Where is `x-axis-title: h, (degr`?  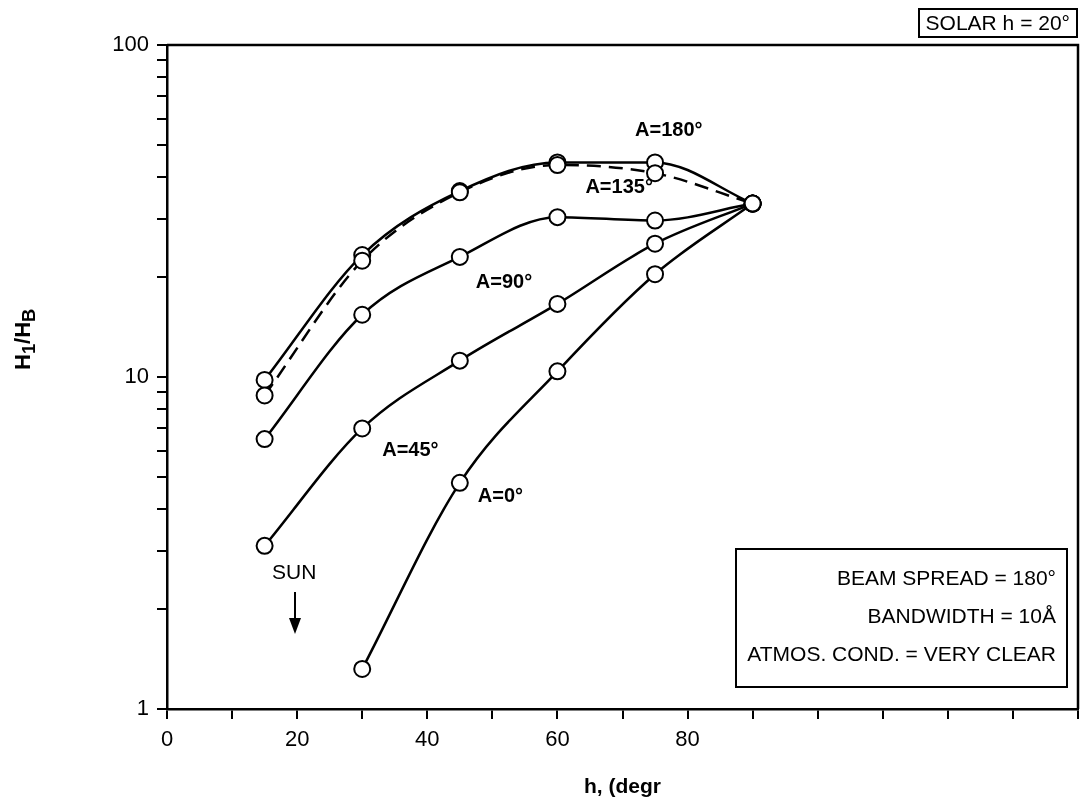 x-axis-title: h, (degr is located at coordinates (622, 786).